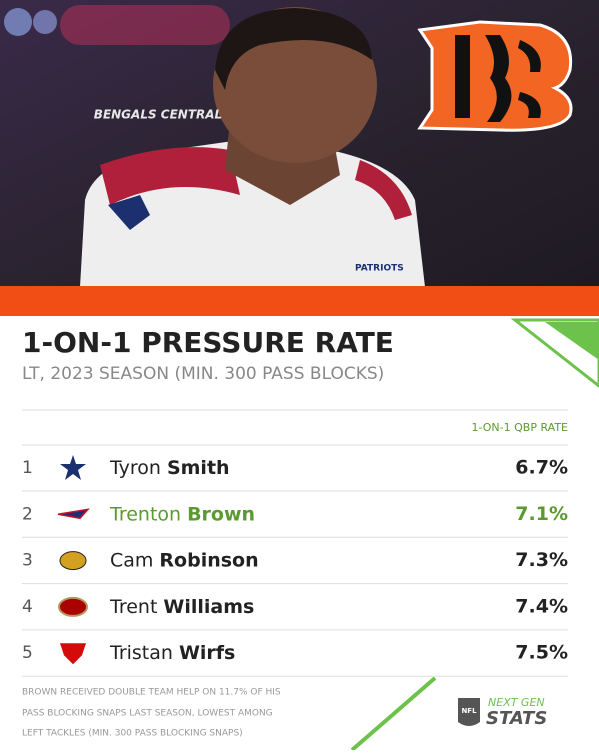 The width and height of the screenshot is (599, 754). I want to click on title: 1-ON-1 PRESSURE RATE, so click(208, 342).